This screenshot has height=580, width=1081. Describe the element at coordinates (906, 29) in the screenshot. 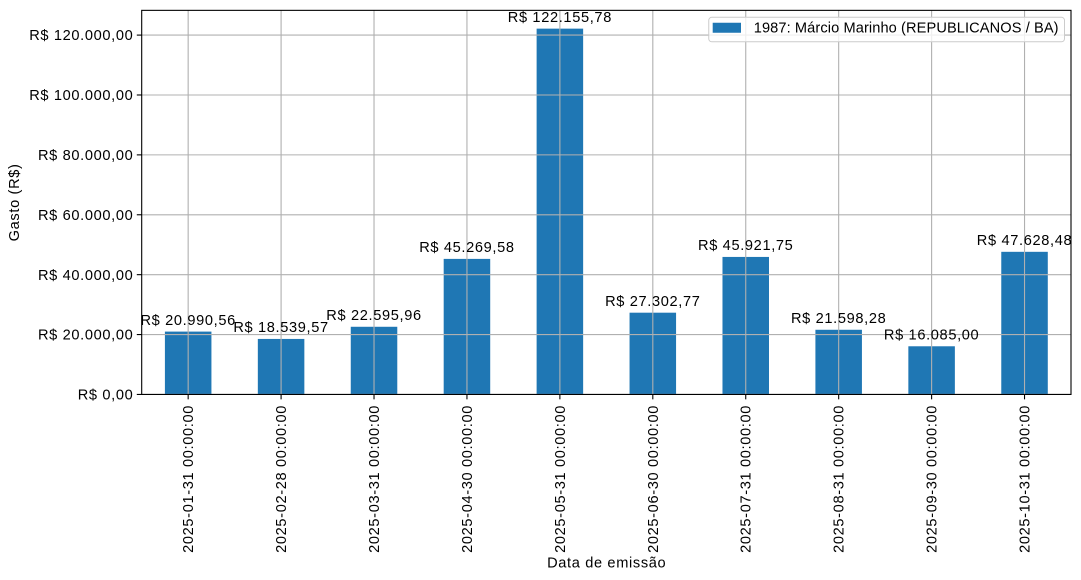

I see `svg-text:1987: Márcio Marinho (REPUBLIC: 1987: Márcio Marinho (REPUBLICANOS / BA)` at that location.